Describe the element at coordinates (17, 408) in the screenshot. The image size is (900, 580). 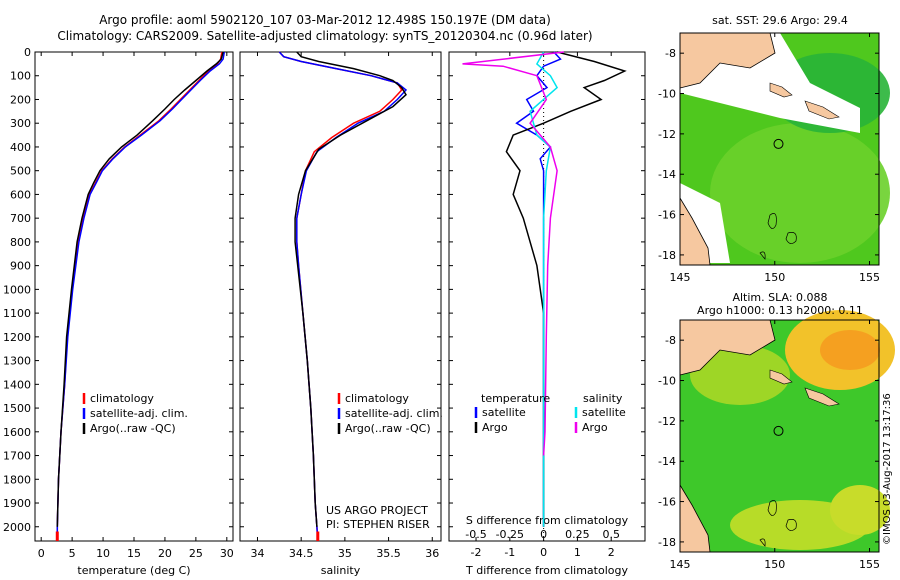
I see `y-tick-label: 1500` at that location.